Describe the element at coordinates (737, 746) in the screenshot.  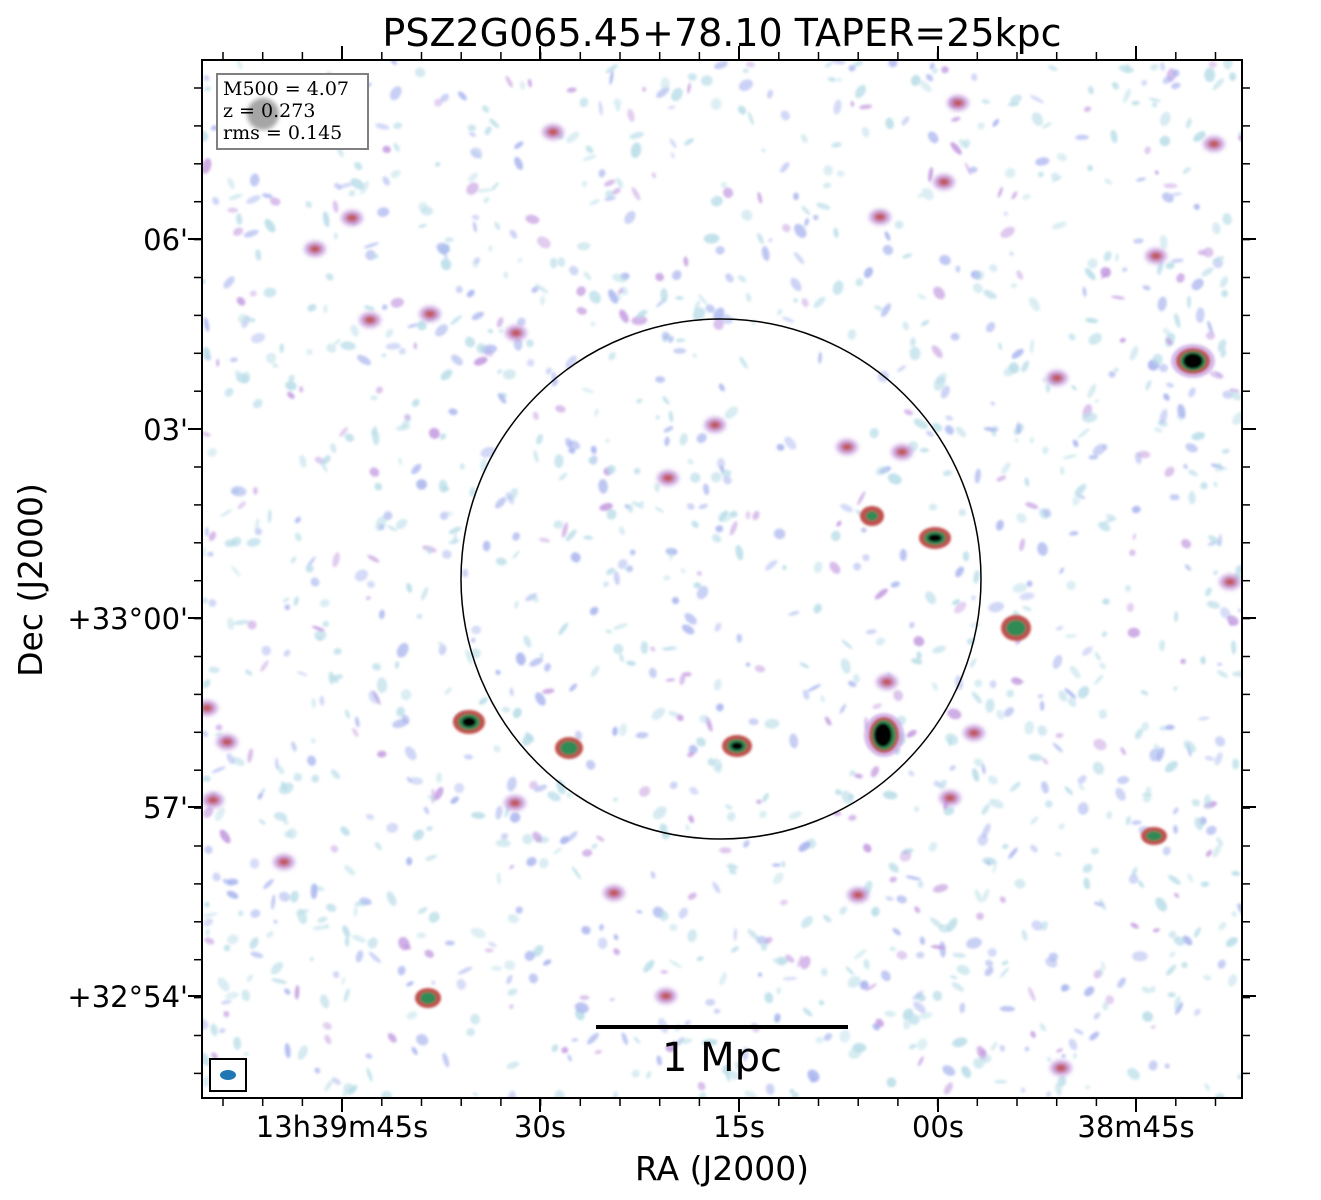
I see `source-cluster-c` at that location.